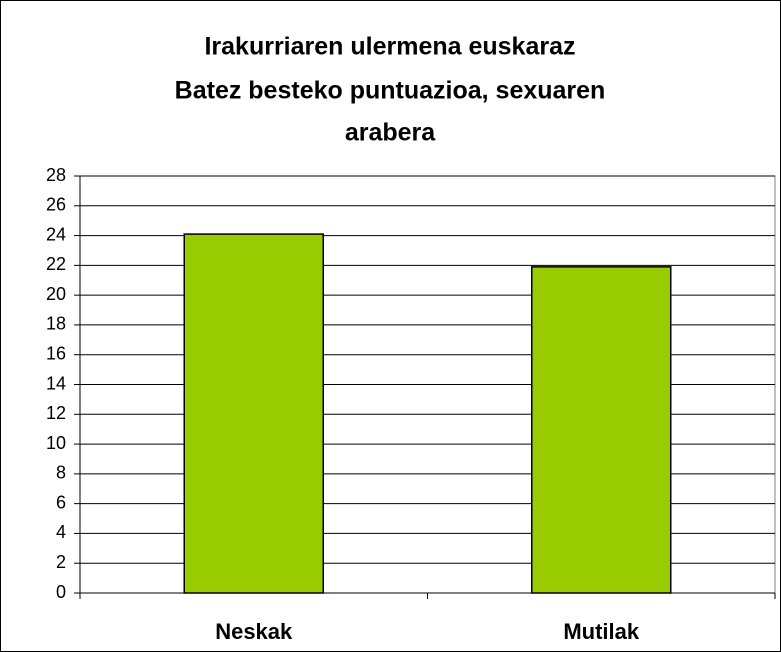  I want to click on y-tick-label: 6, so click(61, 502).